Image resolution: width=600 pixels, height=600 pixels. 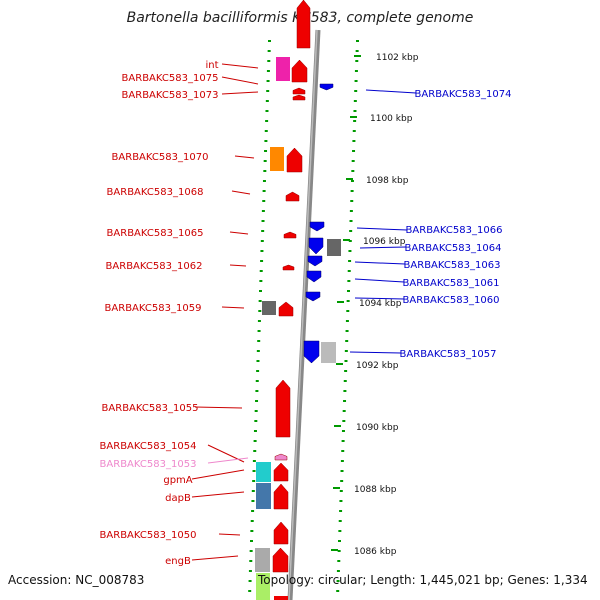 What do you see at coordinates (148, 446) in the screenshot?
I see `gene-label-left: BARBAKC583_1054` at bounding box center [148, 446].